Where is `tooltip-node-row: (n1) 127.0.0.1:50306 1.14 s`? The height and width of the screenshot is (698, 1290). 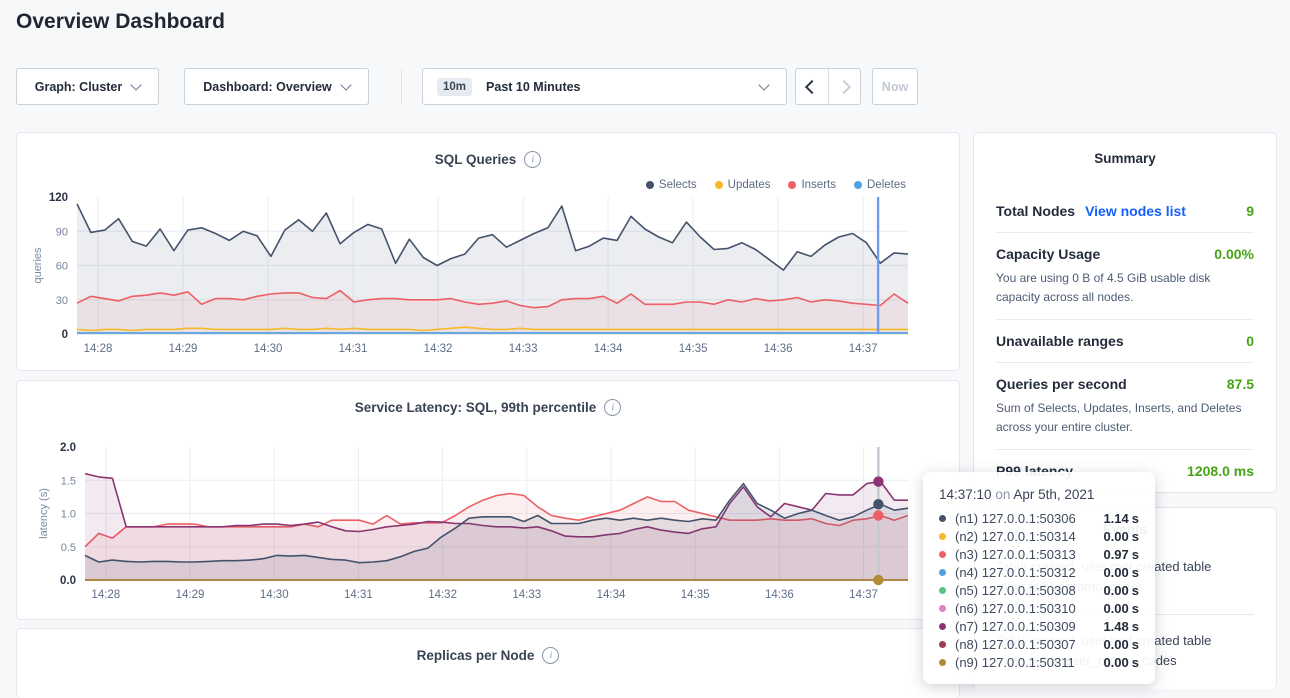 tooltip-node-row: (n1) 127.0.0.1:50306 1.14 s is located at coordinates (1039, 518).